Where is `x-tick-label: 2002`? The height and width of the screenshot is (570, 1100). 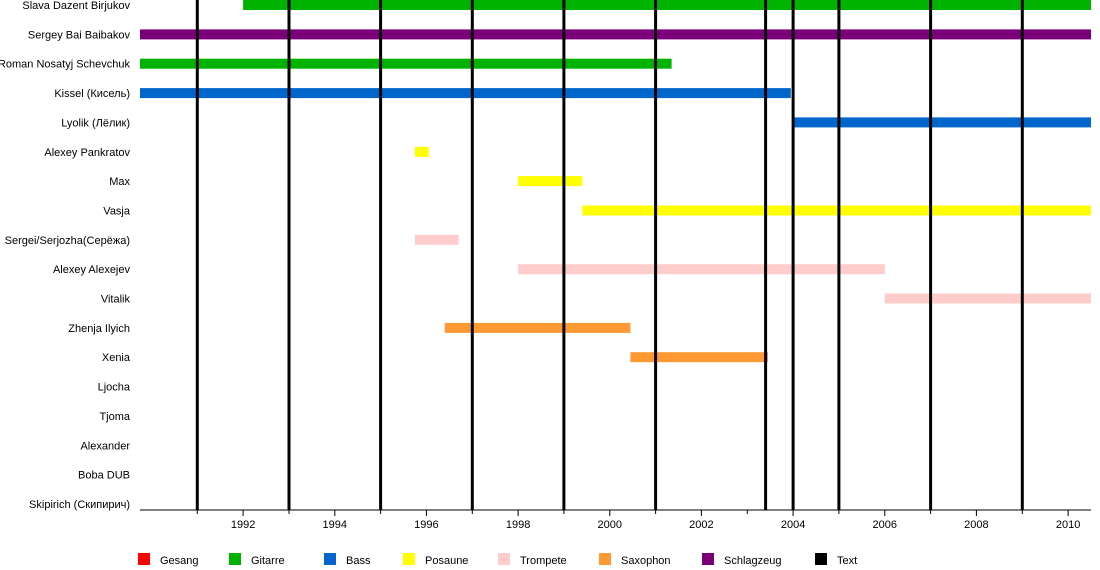
x-tick-label: 2002 is located at coordinates (701, 525).